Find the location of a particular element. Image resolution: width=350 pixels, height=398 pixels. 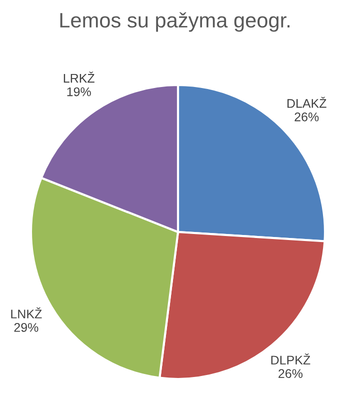

slice-label: LRKŽ is located at coordinates (79, 77).